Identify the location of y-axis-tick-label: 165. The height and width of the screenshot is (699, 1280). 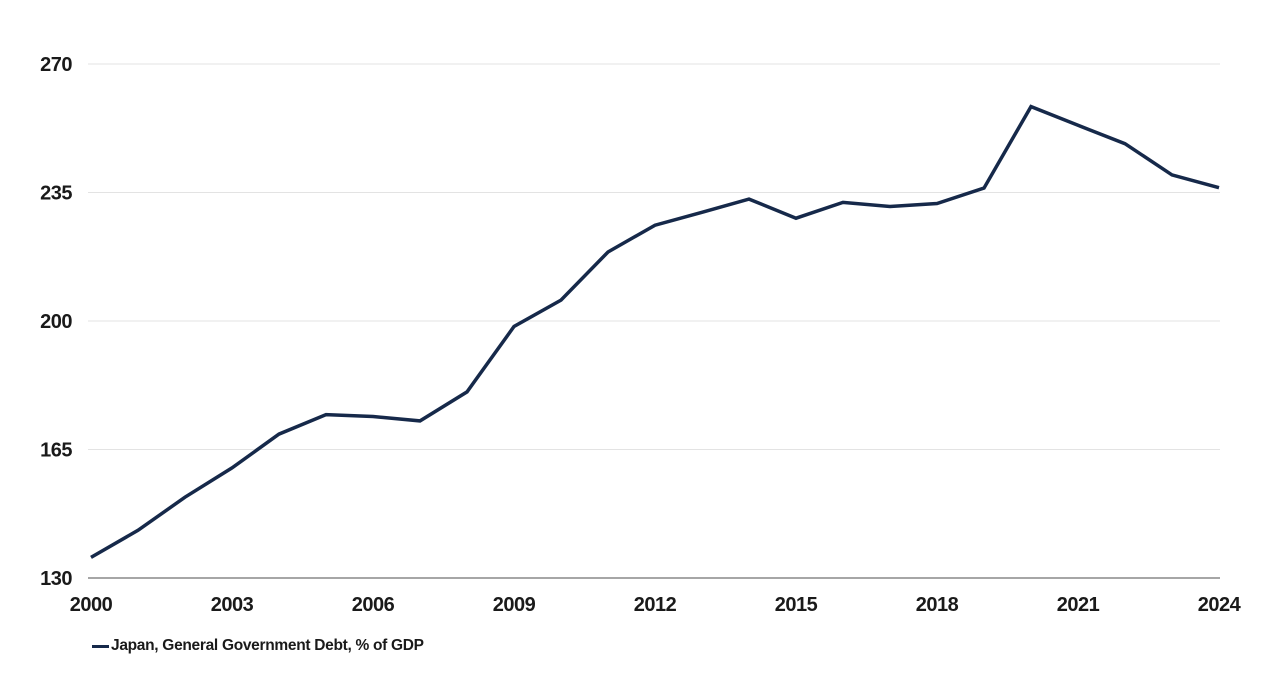
(56, 451).